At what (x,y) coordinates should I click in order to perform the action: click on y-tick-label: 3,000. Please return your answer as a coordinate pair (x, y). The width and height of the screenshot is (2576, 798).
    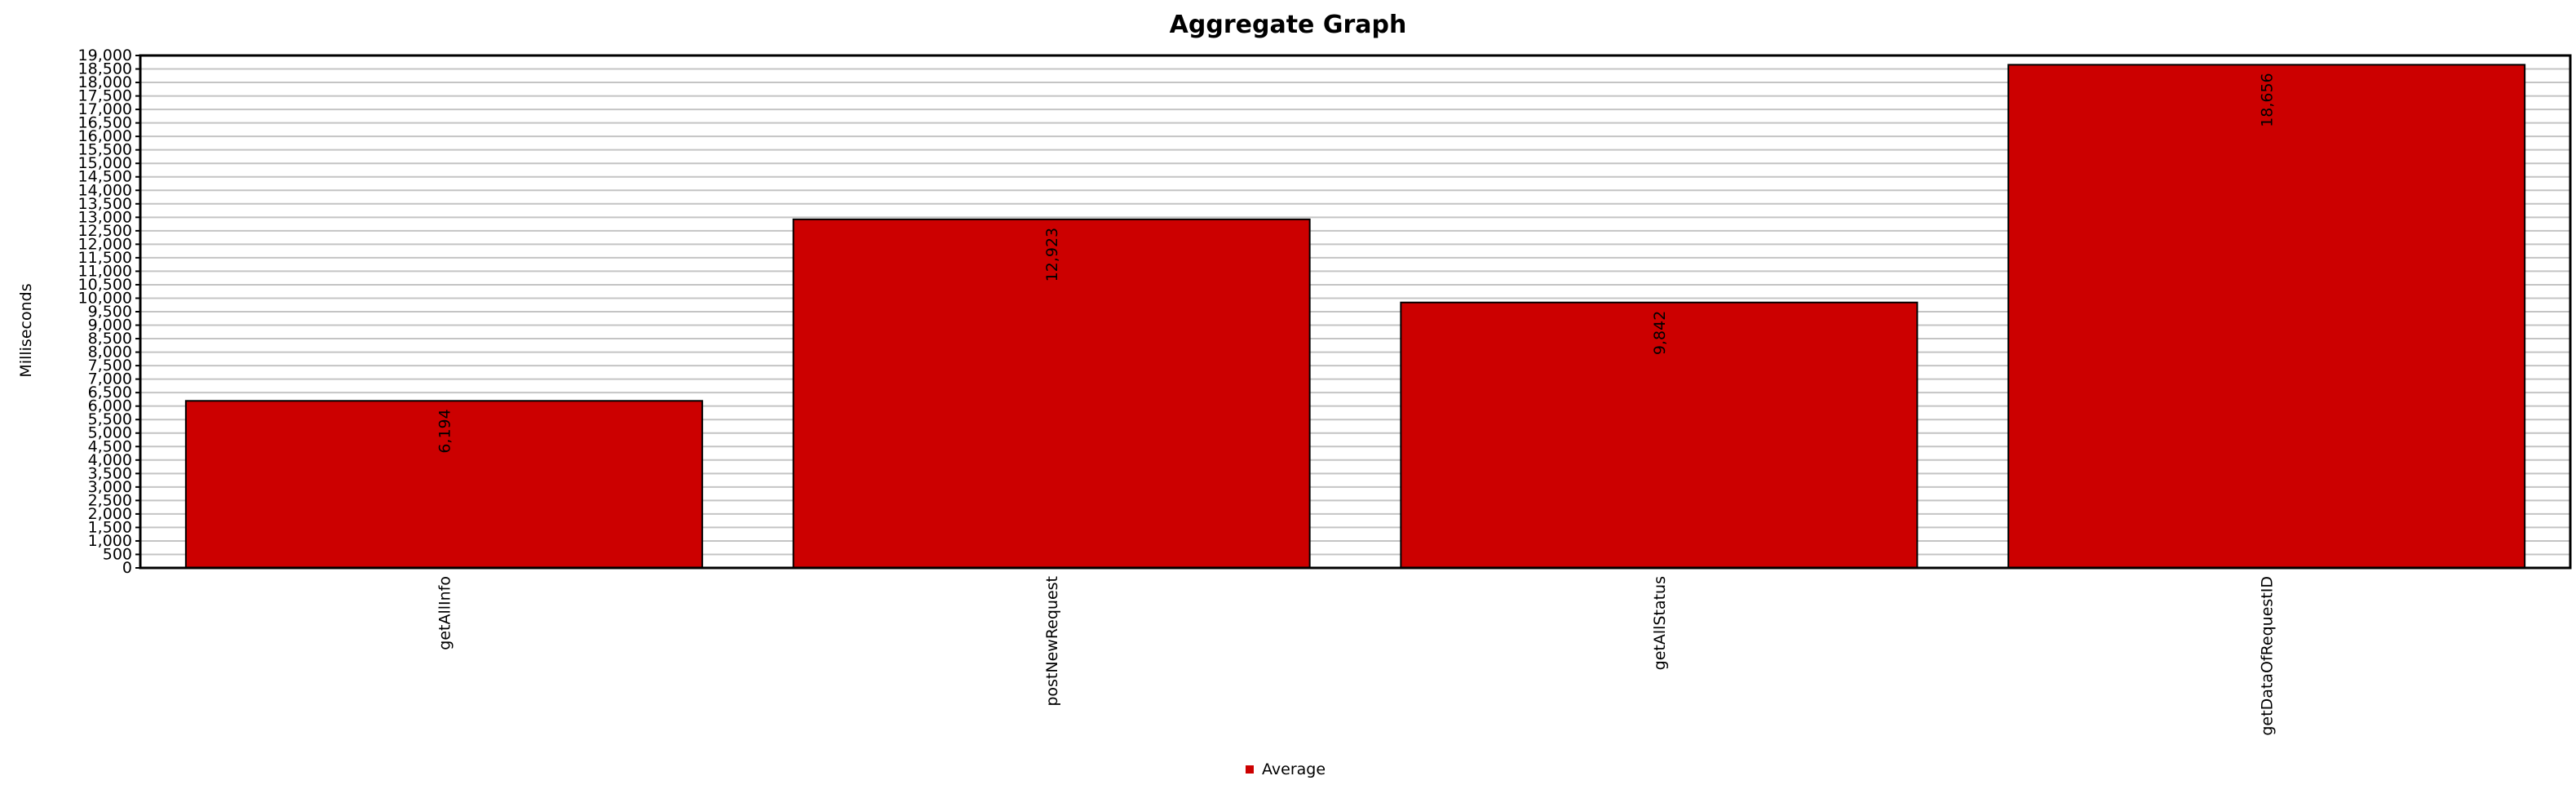
    Looking at the image, I should click on (110, 487).